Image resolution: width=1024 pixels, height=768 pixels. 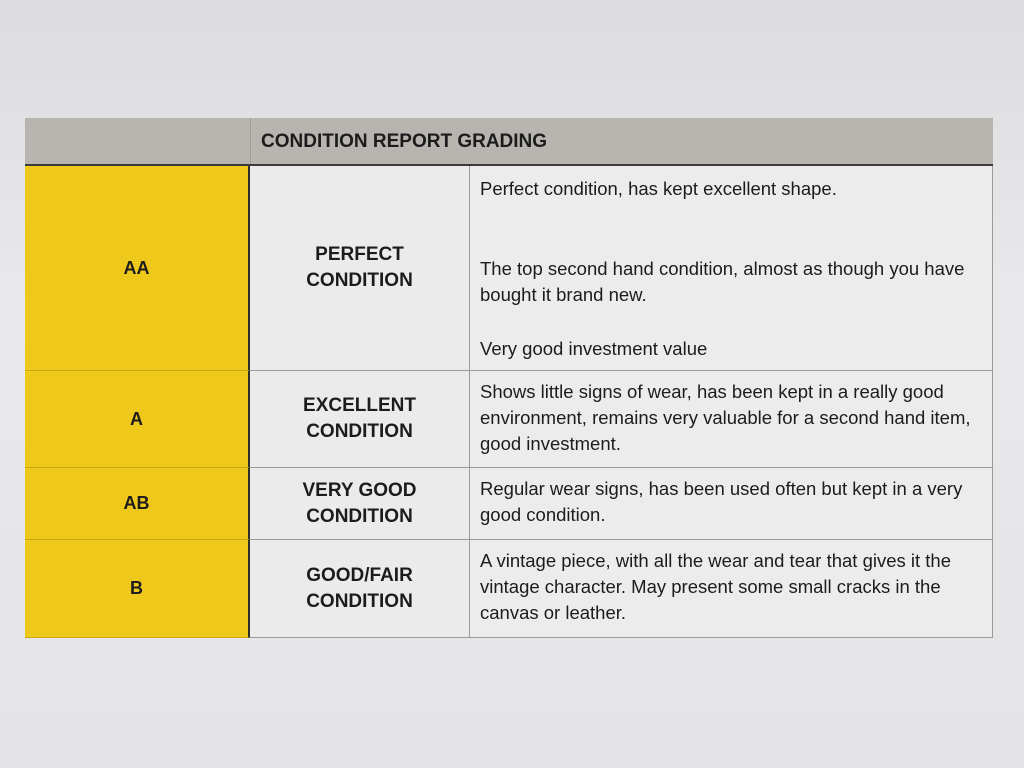 I want to click on condition-label: EXCELLENT CONDITION, so click(x=359, y=418).